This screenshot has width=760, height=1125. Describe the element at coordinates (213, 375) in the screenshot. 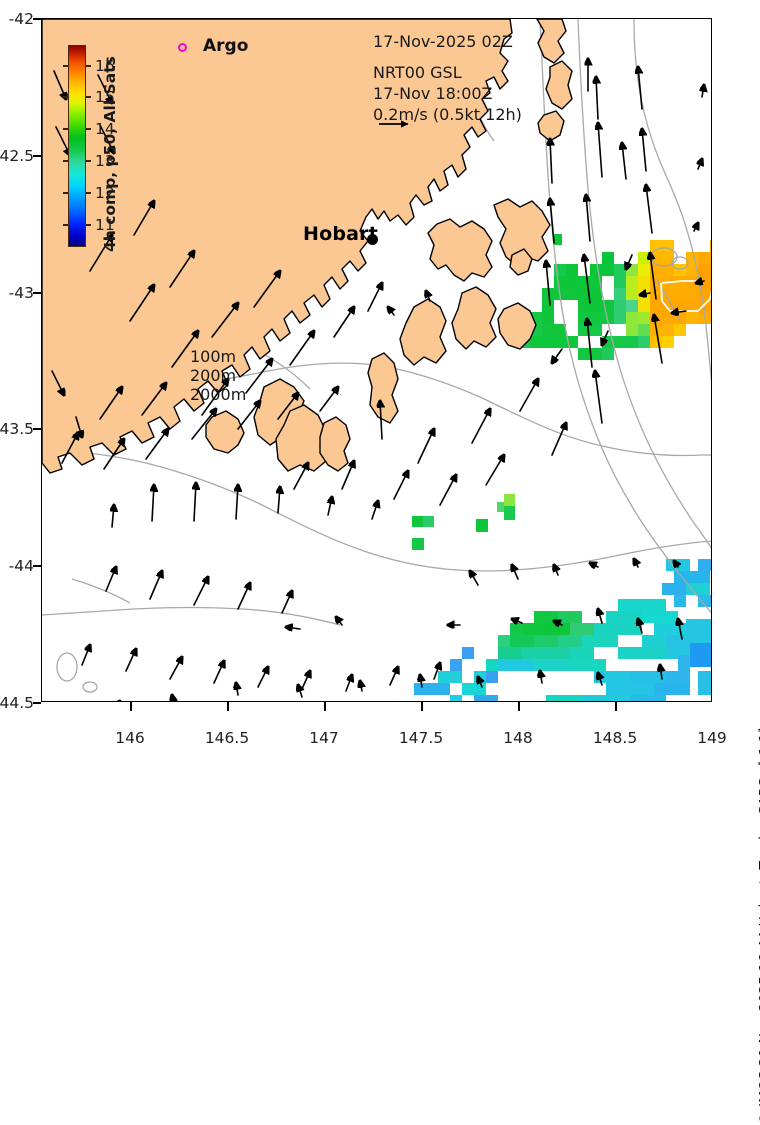

I see `bathymetry-label-200m: 200m` at that location.